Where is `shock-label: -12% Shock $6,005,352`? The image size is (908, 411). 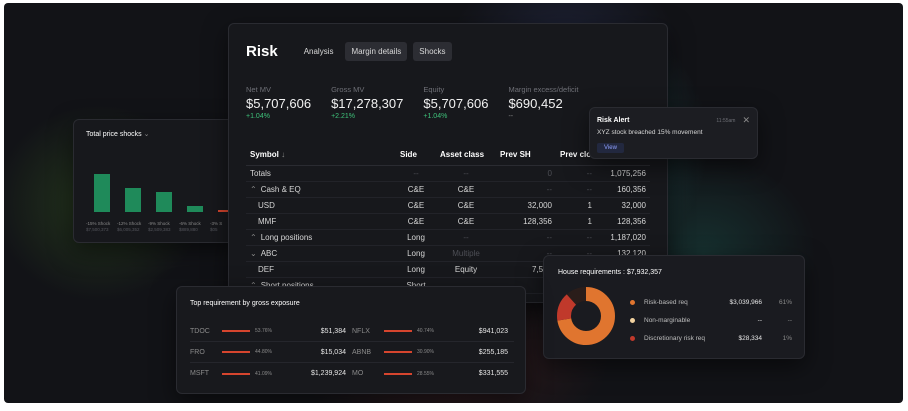 shock-label: -12% Shock $6,005,352 is located at coordinates (131, 227).